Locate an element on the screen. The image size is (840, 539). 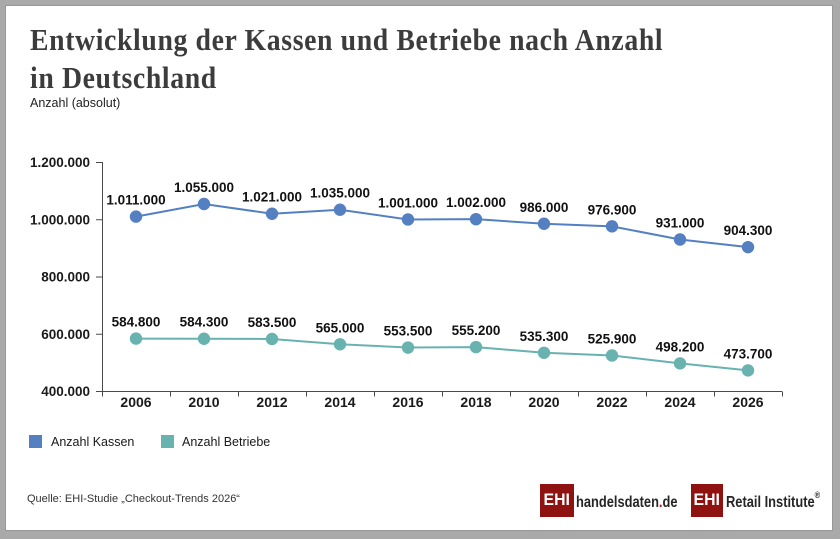
svg-text: 2024 is located at coordinates (679, 402).